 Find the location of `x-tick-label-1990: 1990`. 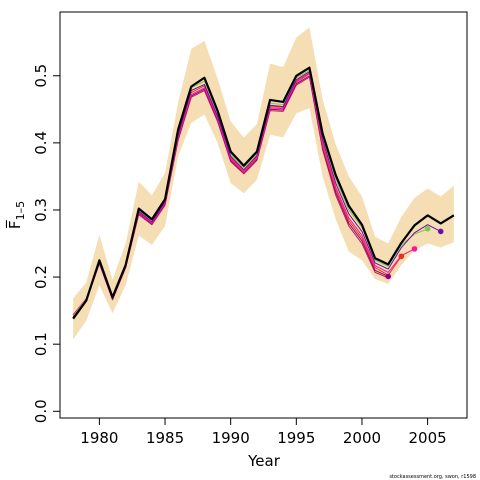

x-tick-label-1990: 1990 is located at coordinates (231, 438).